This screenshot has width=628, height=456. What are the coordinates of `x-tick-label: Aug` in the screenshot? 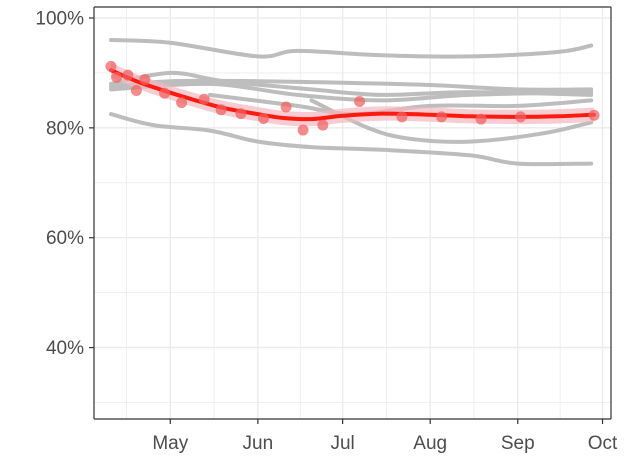 It's located at (430, 443).